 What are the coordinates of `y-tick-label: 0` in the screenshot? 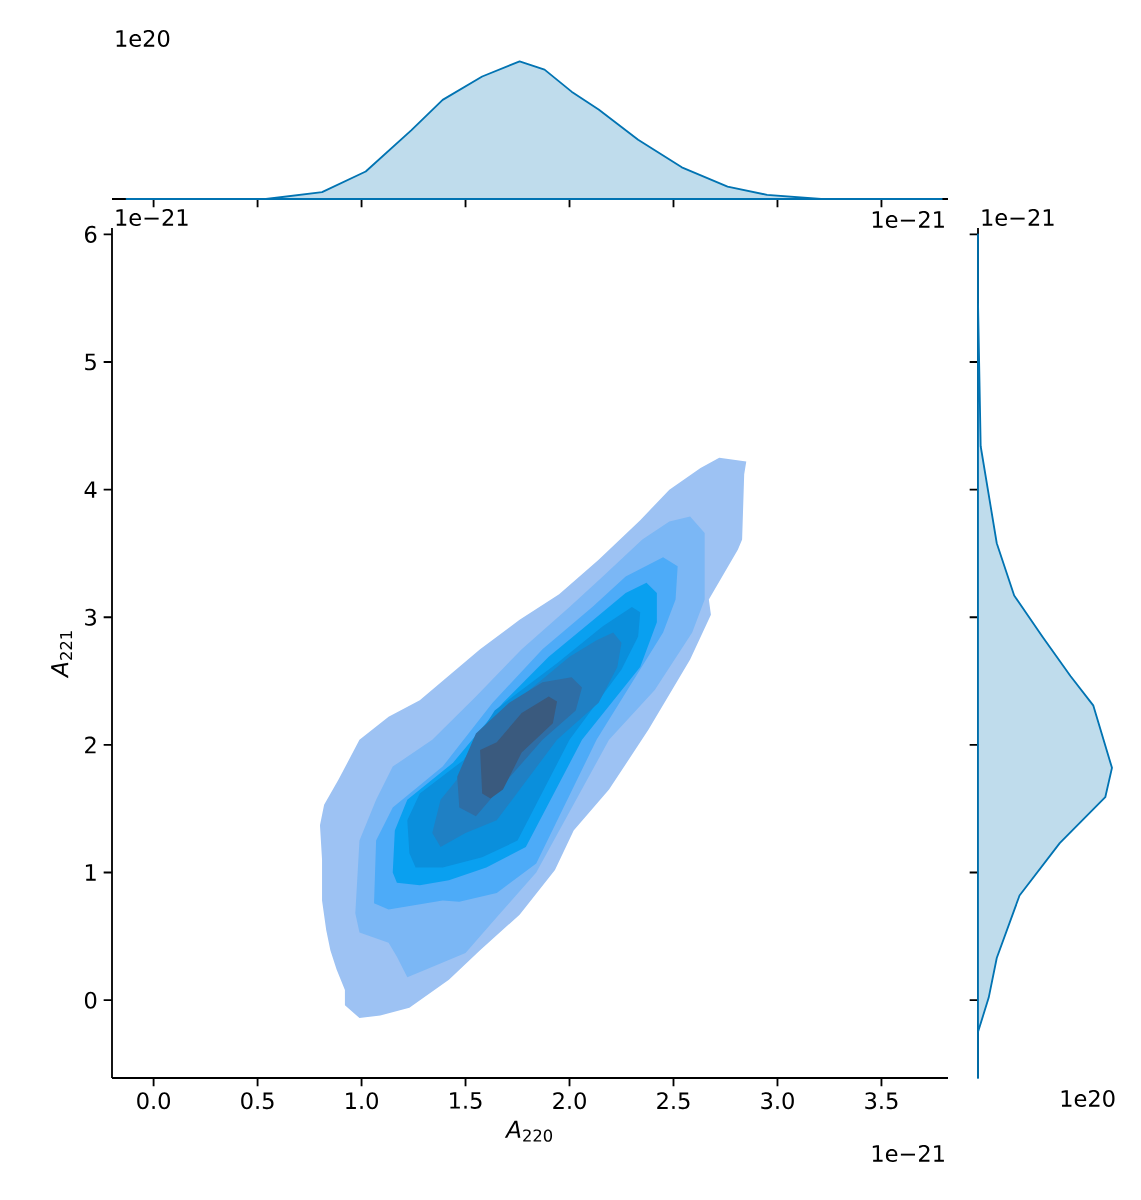 It's located at (90, 1000).